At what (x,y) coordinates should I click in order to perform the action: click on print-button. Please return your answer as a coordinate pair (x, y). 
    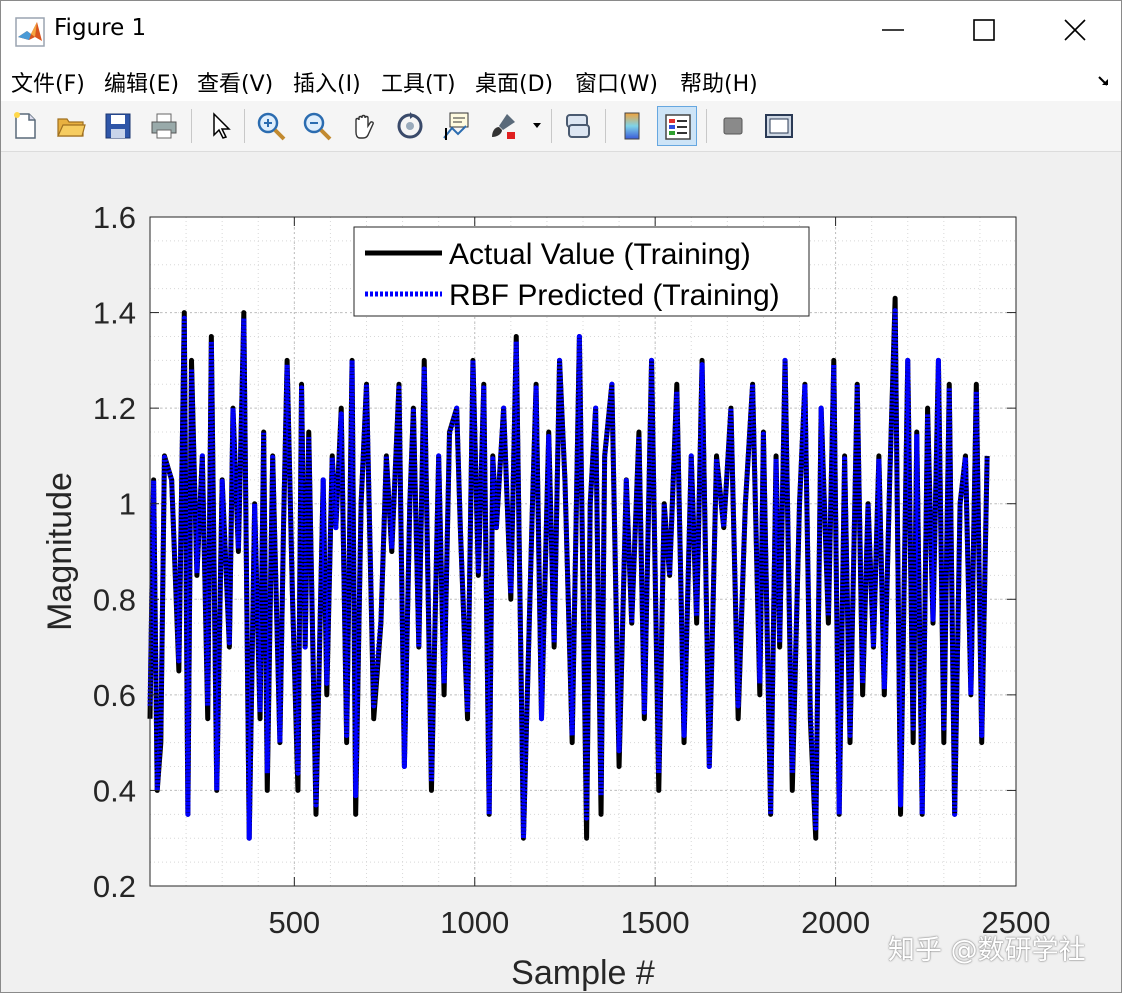
    Looking at the image, I should click on (164, 126).